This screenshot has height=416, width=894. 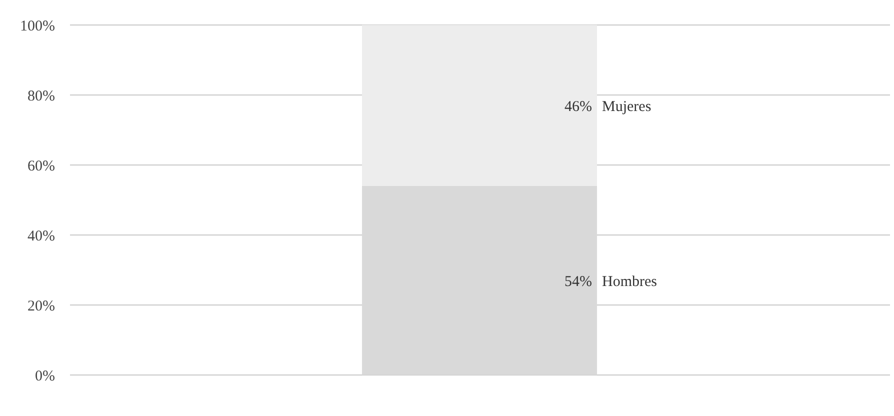 What do you see at coordinates (41, 96) in the screenshot?
I see `y-tick-label: 80%` at bounding box center [41, 96].